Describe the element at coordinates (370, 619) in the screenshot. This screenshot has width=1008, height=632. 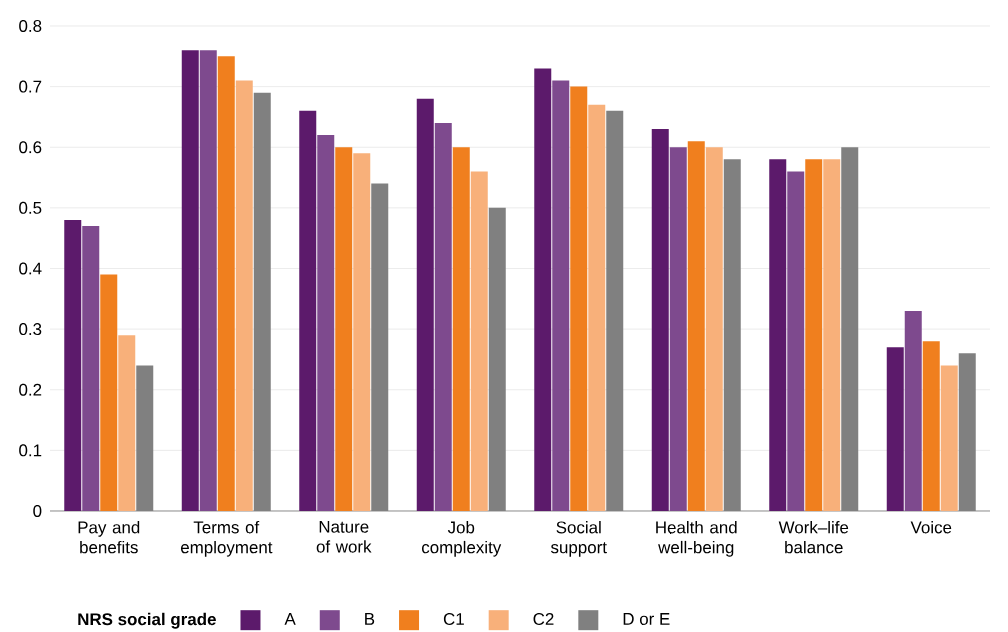
I see `legend-label: B` at that location.